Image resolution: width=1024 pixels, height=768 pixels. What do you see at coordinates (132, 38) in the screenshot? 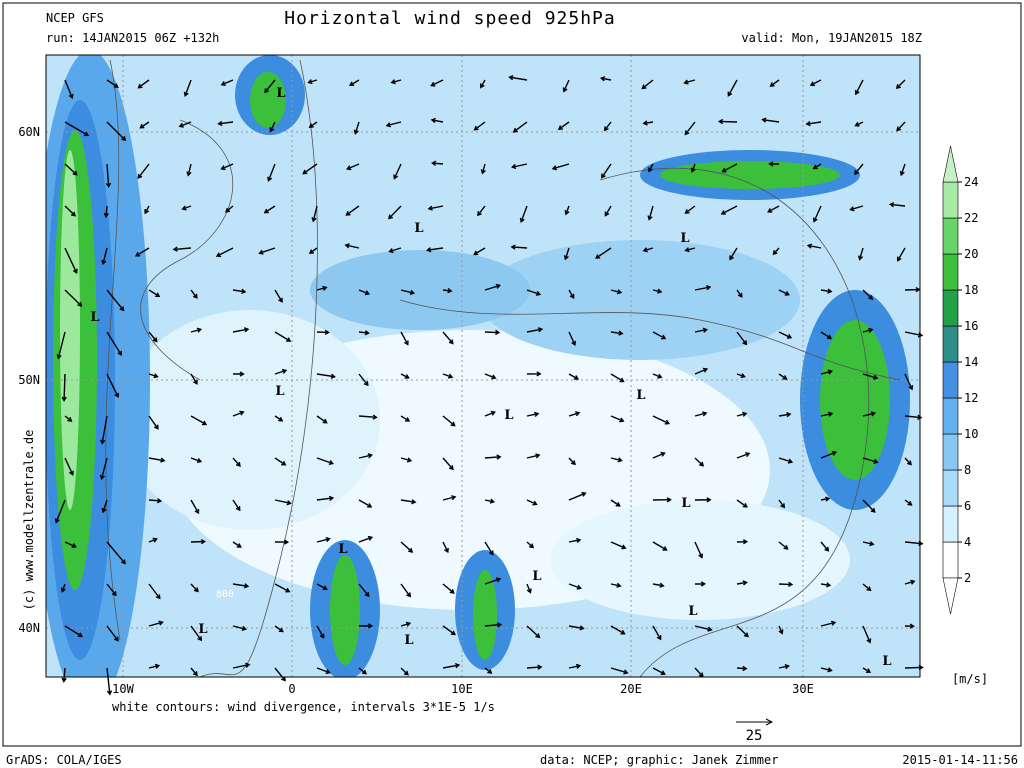
I see `run-label: run: 14JAN2015 06Z +132h` at bounding box center [132, 38].